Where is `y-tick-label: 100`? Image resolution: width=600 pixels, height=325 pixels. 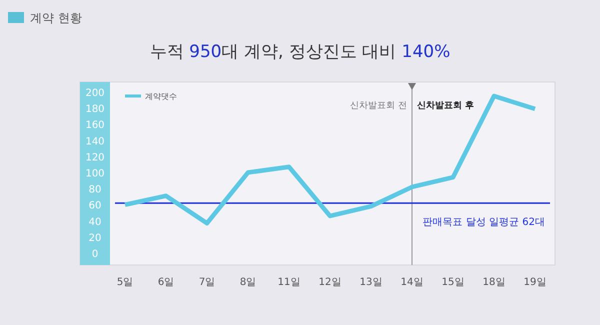 y-tick-label: 100 is located at coordinates (95, 174).